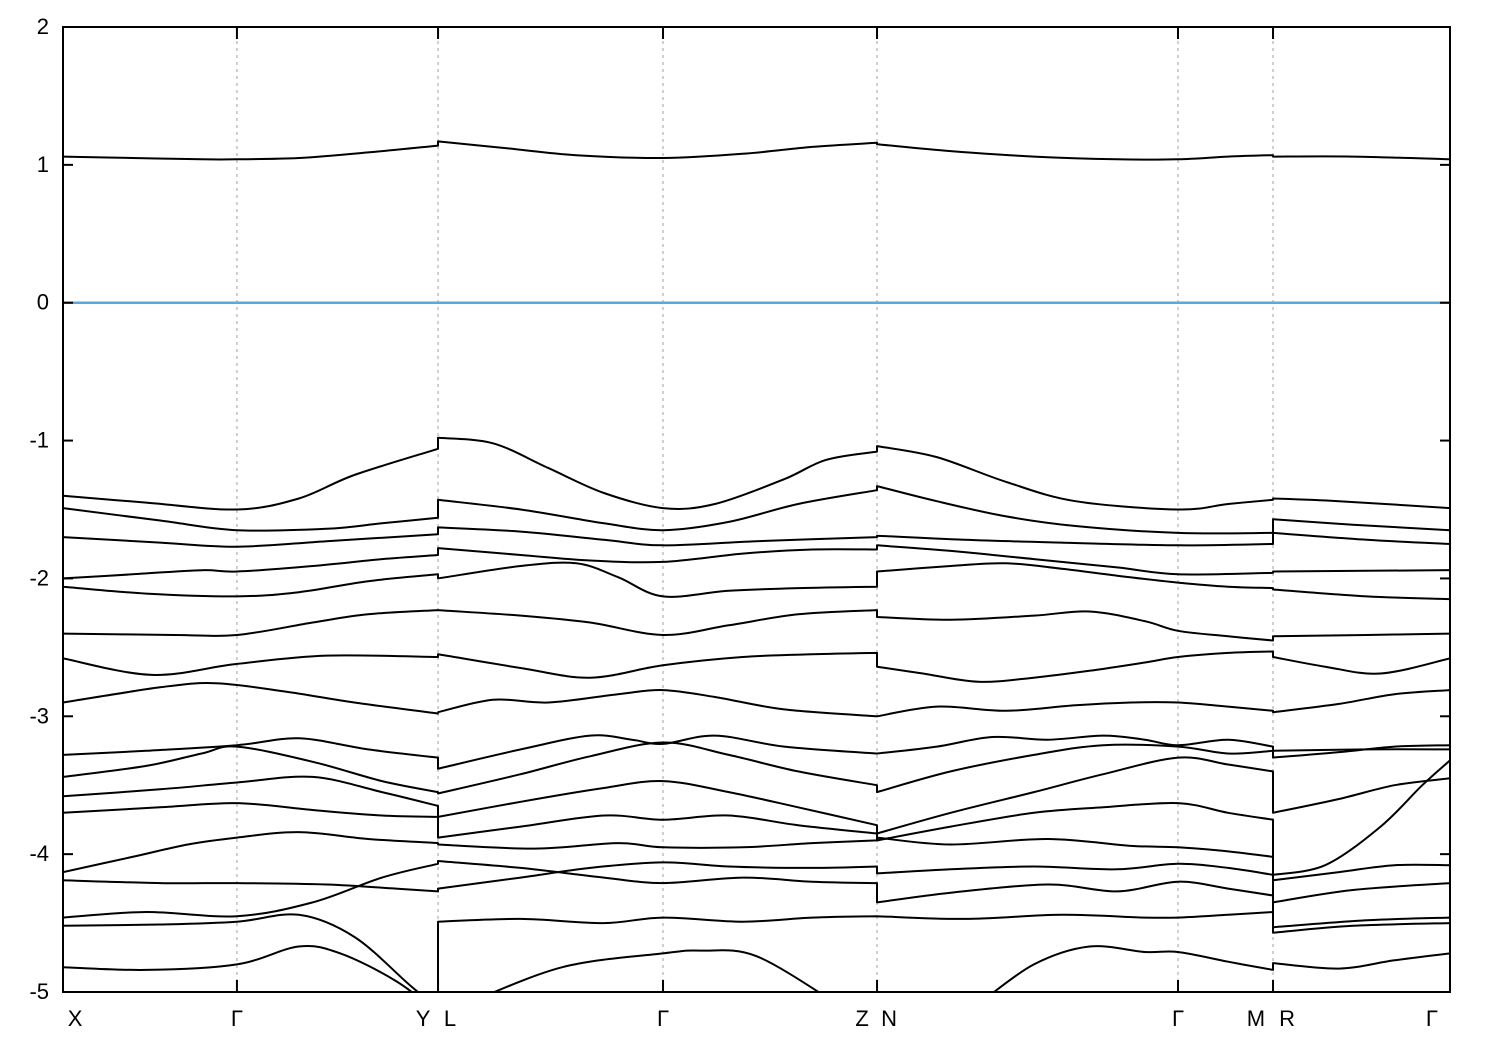 This screenshot has width=1500, height=1050. Describe the element at coordinates (1287, 1018) in the screenshot. I see `kpoint-label-R: R` at that location.